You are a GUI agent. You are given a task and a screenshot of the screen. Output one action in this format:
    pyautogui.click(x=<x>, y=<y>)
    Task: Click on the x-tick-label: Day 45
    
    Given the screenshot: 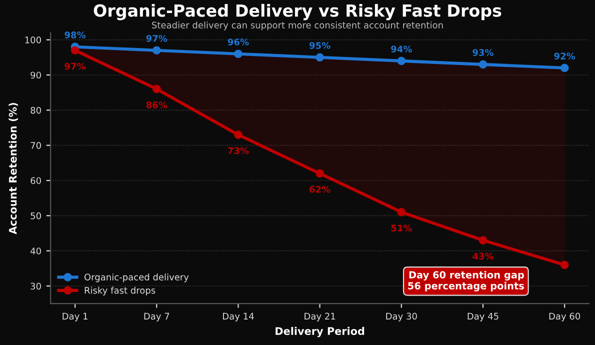 What is the action you would take?
    pyautogui.click(x=483, y=317)
    